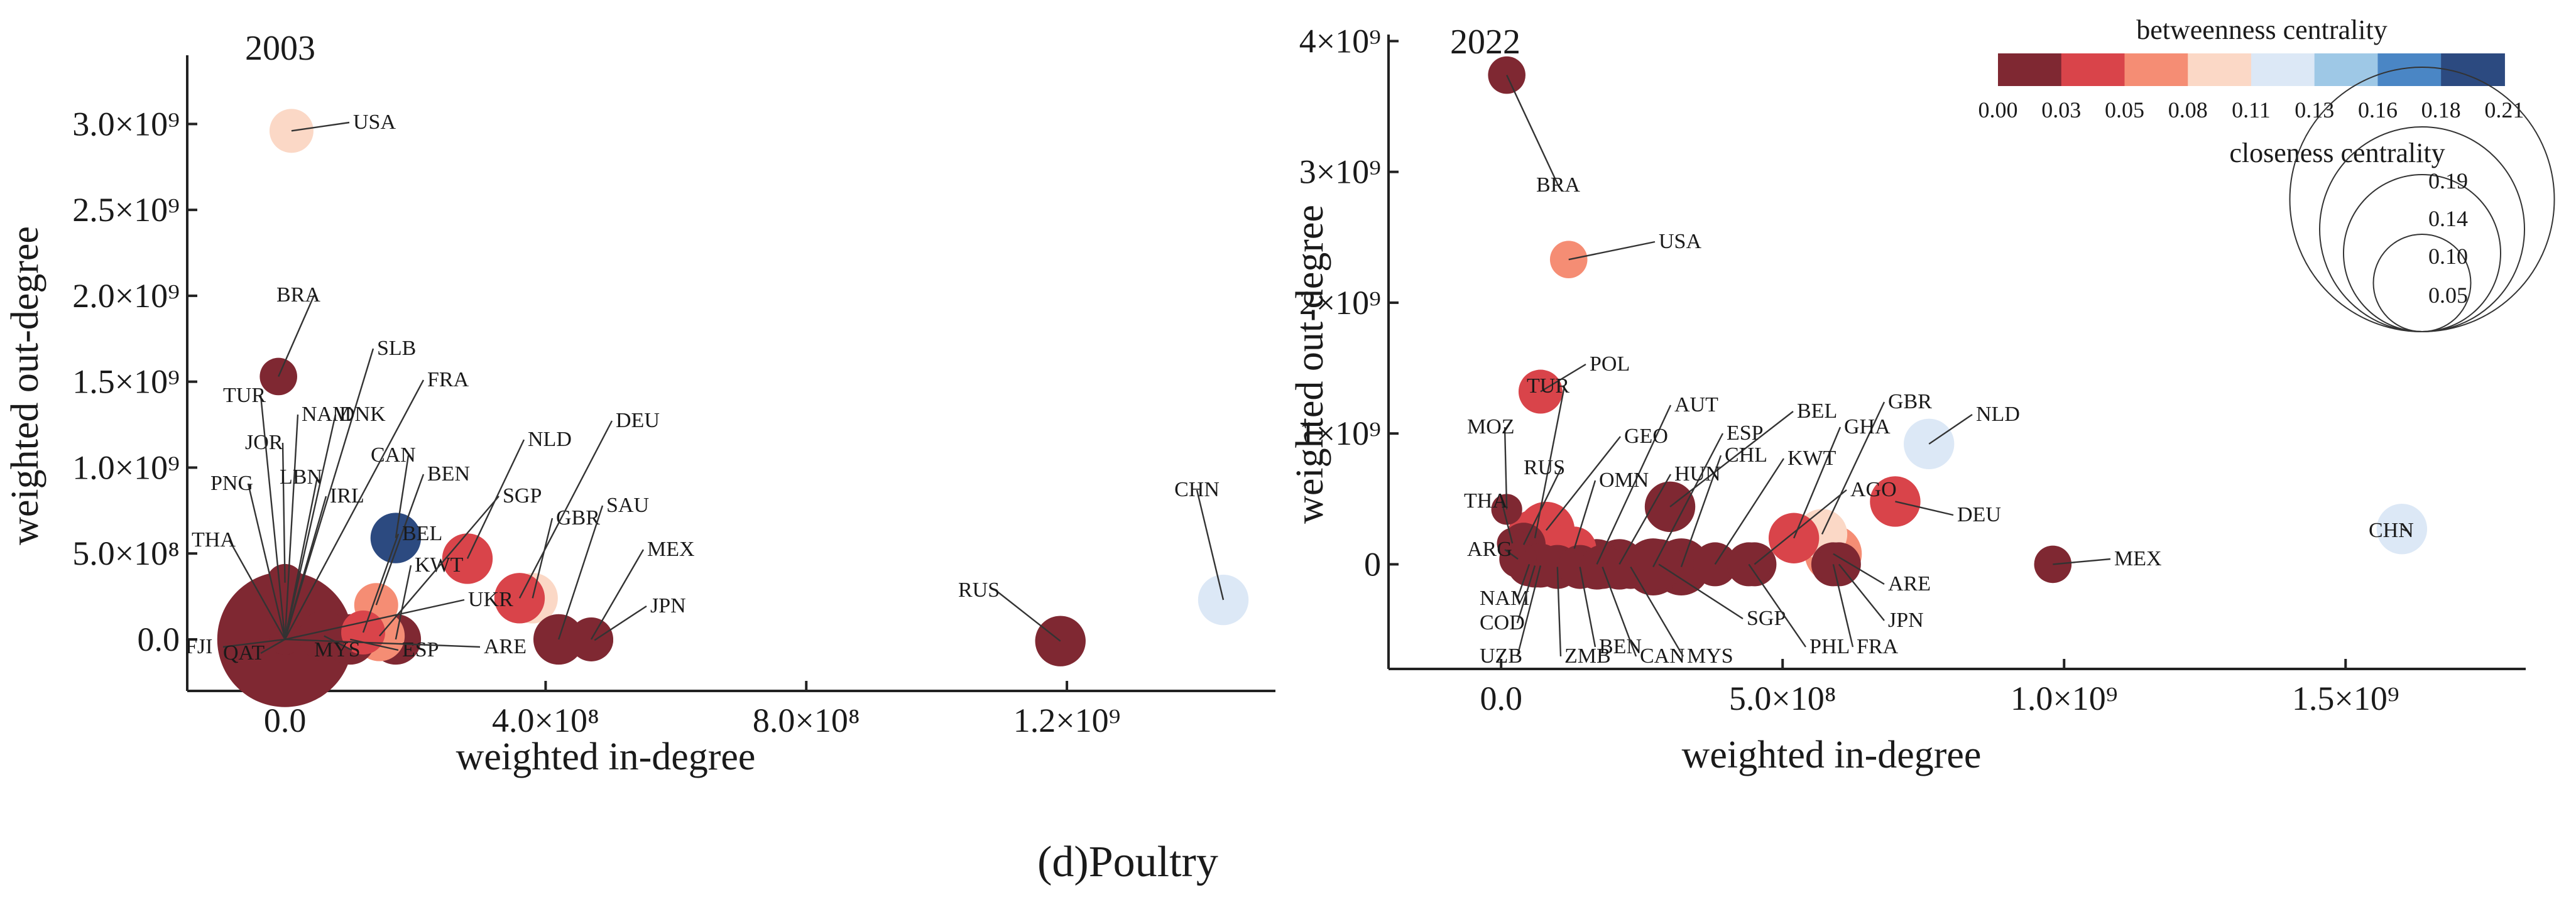  I want to click on point-label-can: CAN, so click(393, 455).